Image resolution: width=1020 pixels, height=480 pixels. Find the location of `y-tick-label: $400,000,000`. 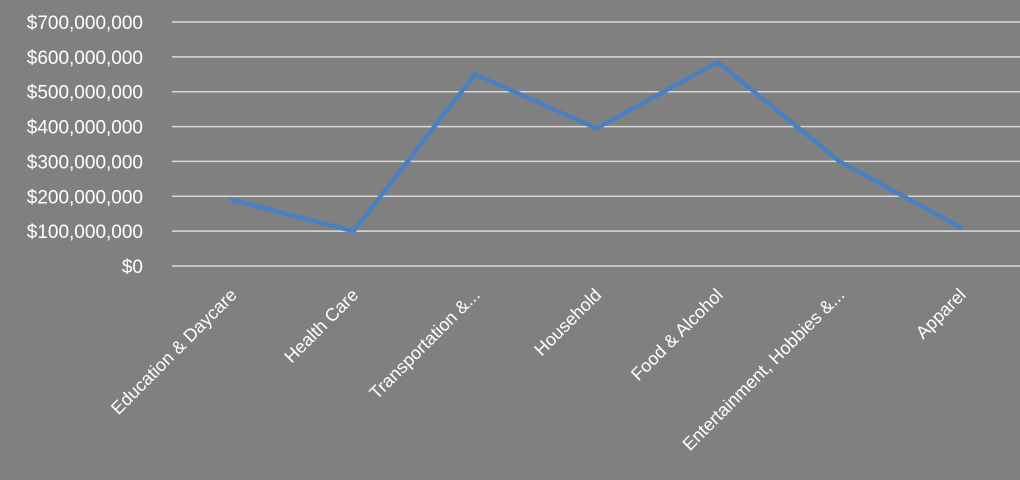

y-tick-label: $400,000,000 is located at coordinates (85, 128).